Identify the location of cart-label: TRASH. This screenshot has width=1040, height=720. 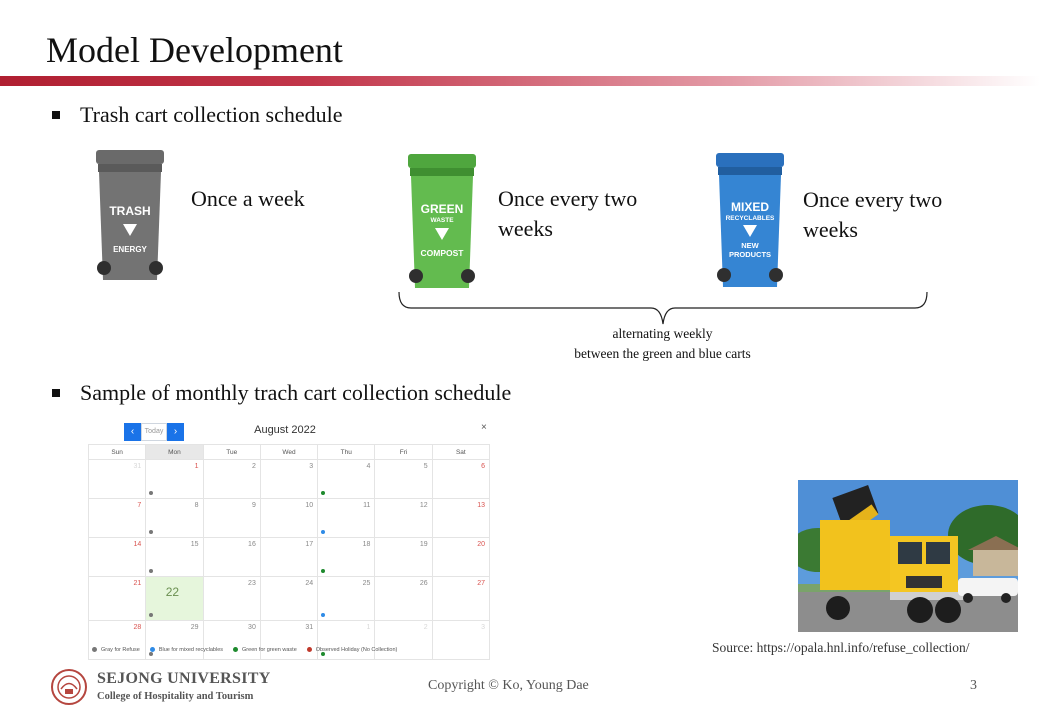
(129, 211).